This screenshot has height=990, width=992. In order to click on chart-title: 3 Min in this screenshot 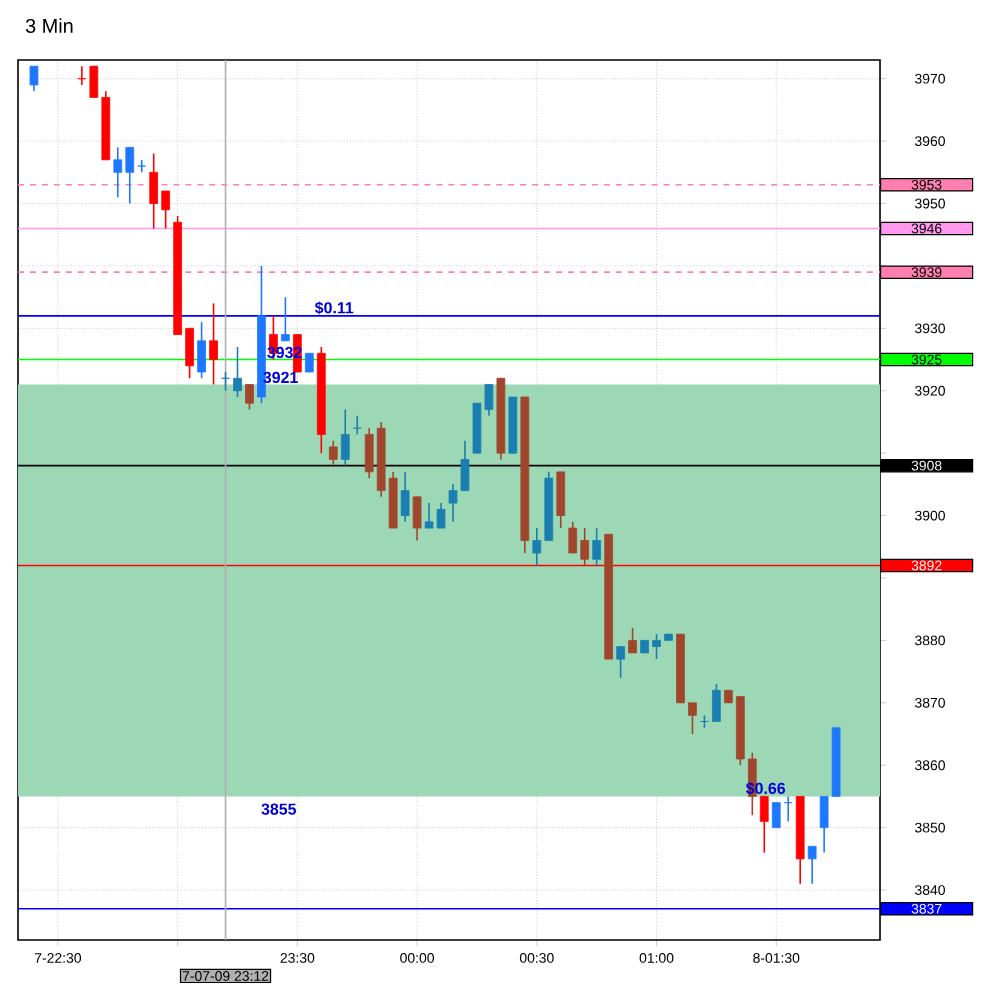, I will do `click(49, 25)`.